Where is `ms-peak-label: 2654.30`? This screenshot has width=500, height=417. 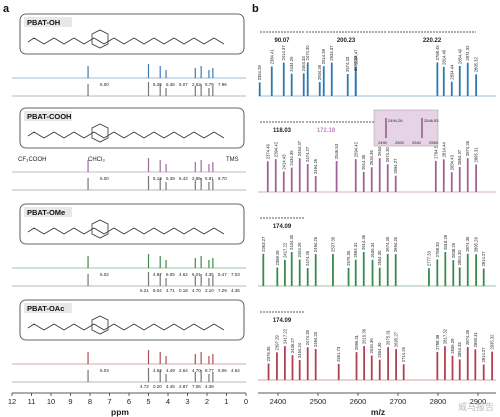 ms-peak-label: 2654.30 is located at coordinates (379, 258).